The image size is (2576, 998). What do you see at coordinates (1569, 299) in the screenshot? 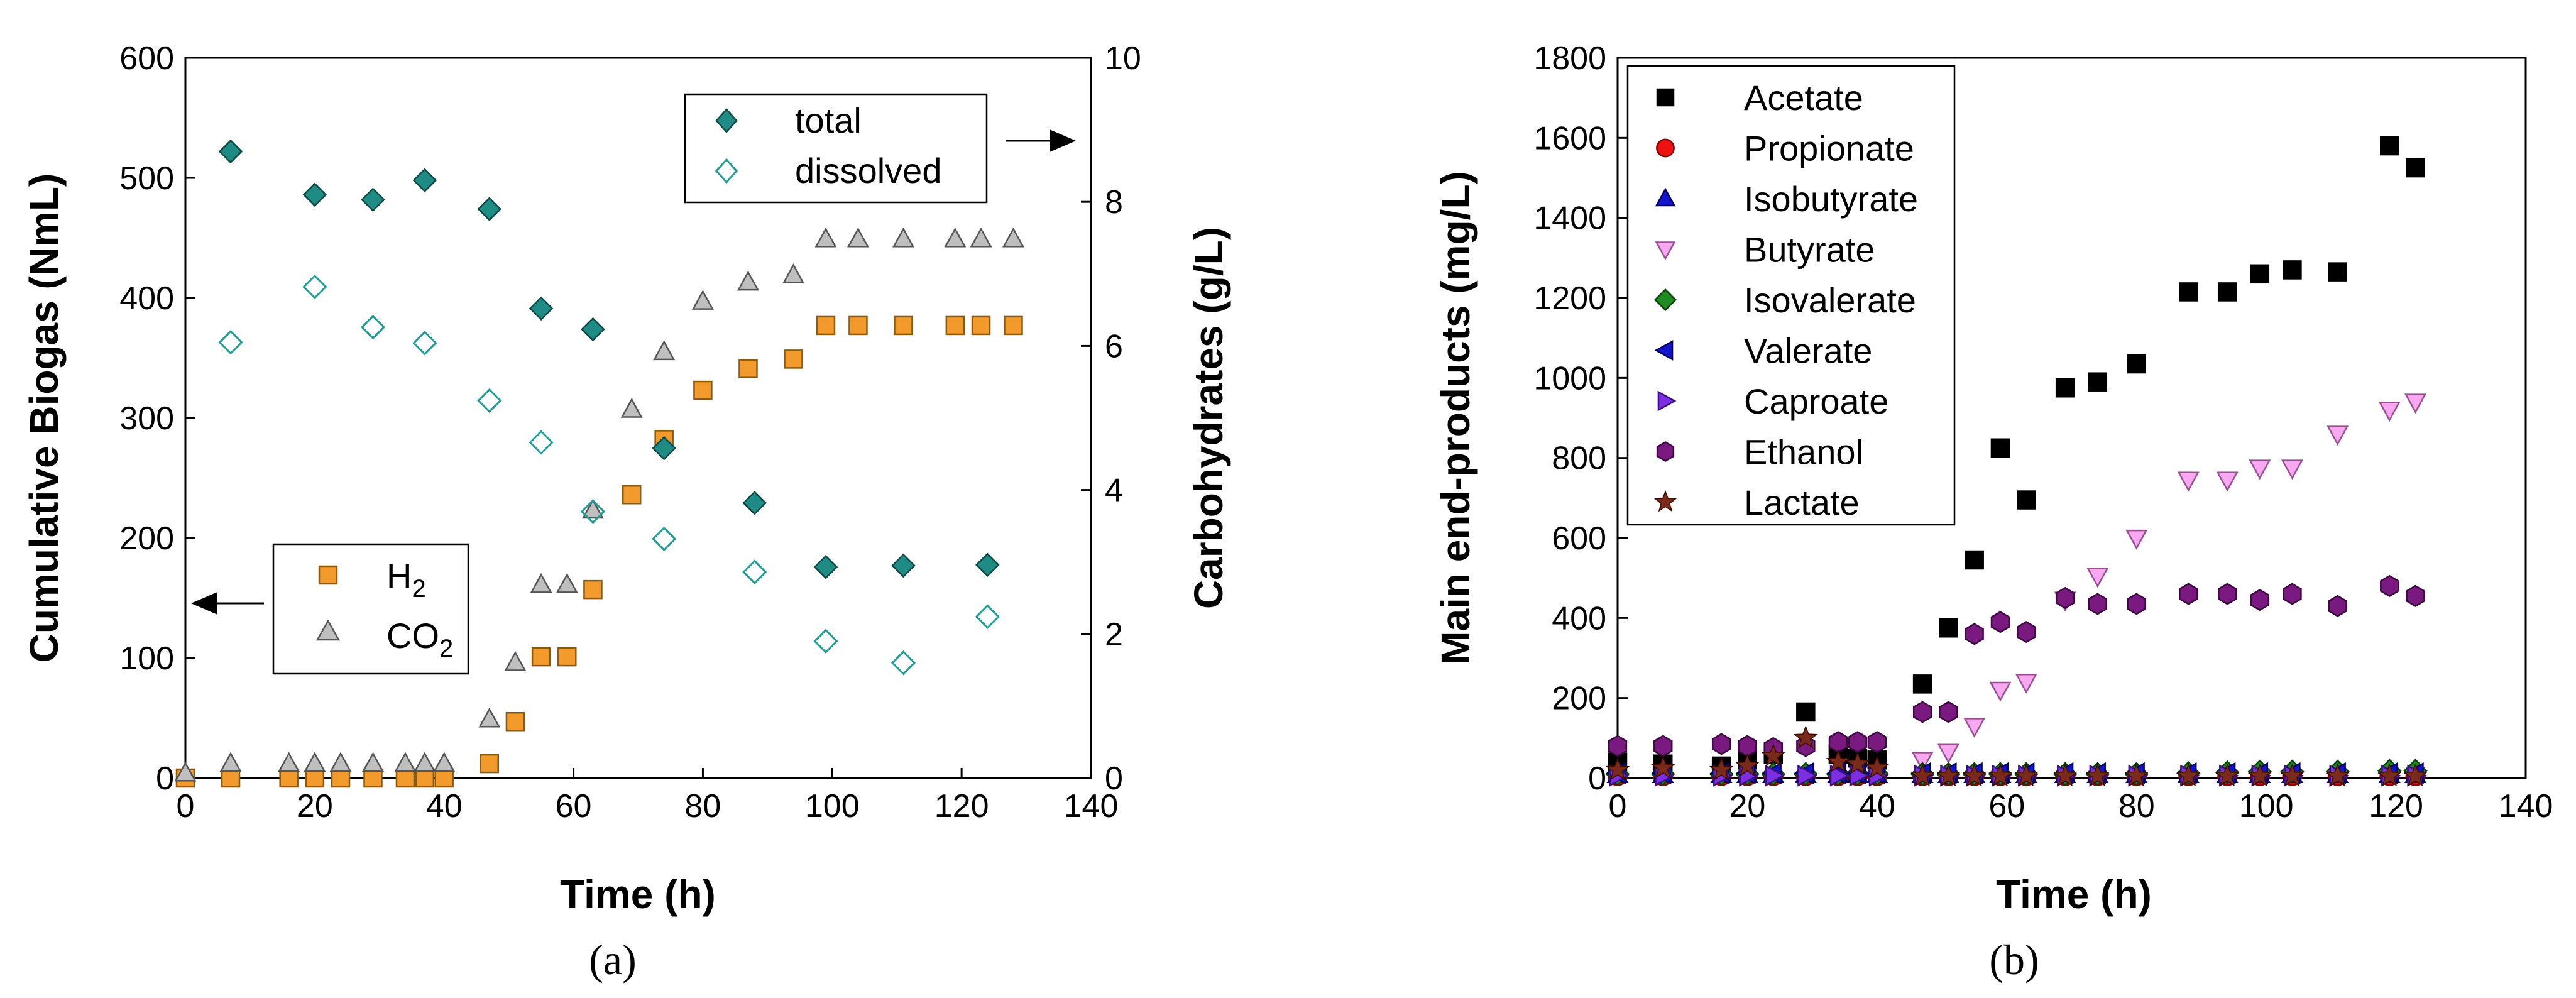
I see `y-tick-label: 1200` at bounding box center [1569, 299].